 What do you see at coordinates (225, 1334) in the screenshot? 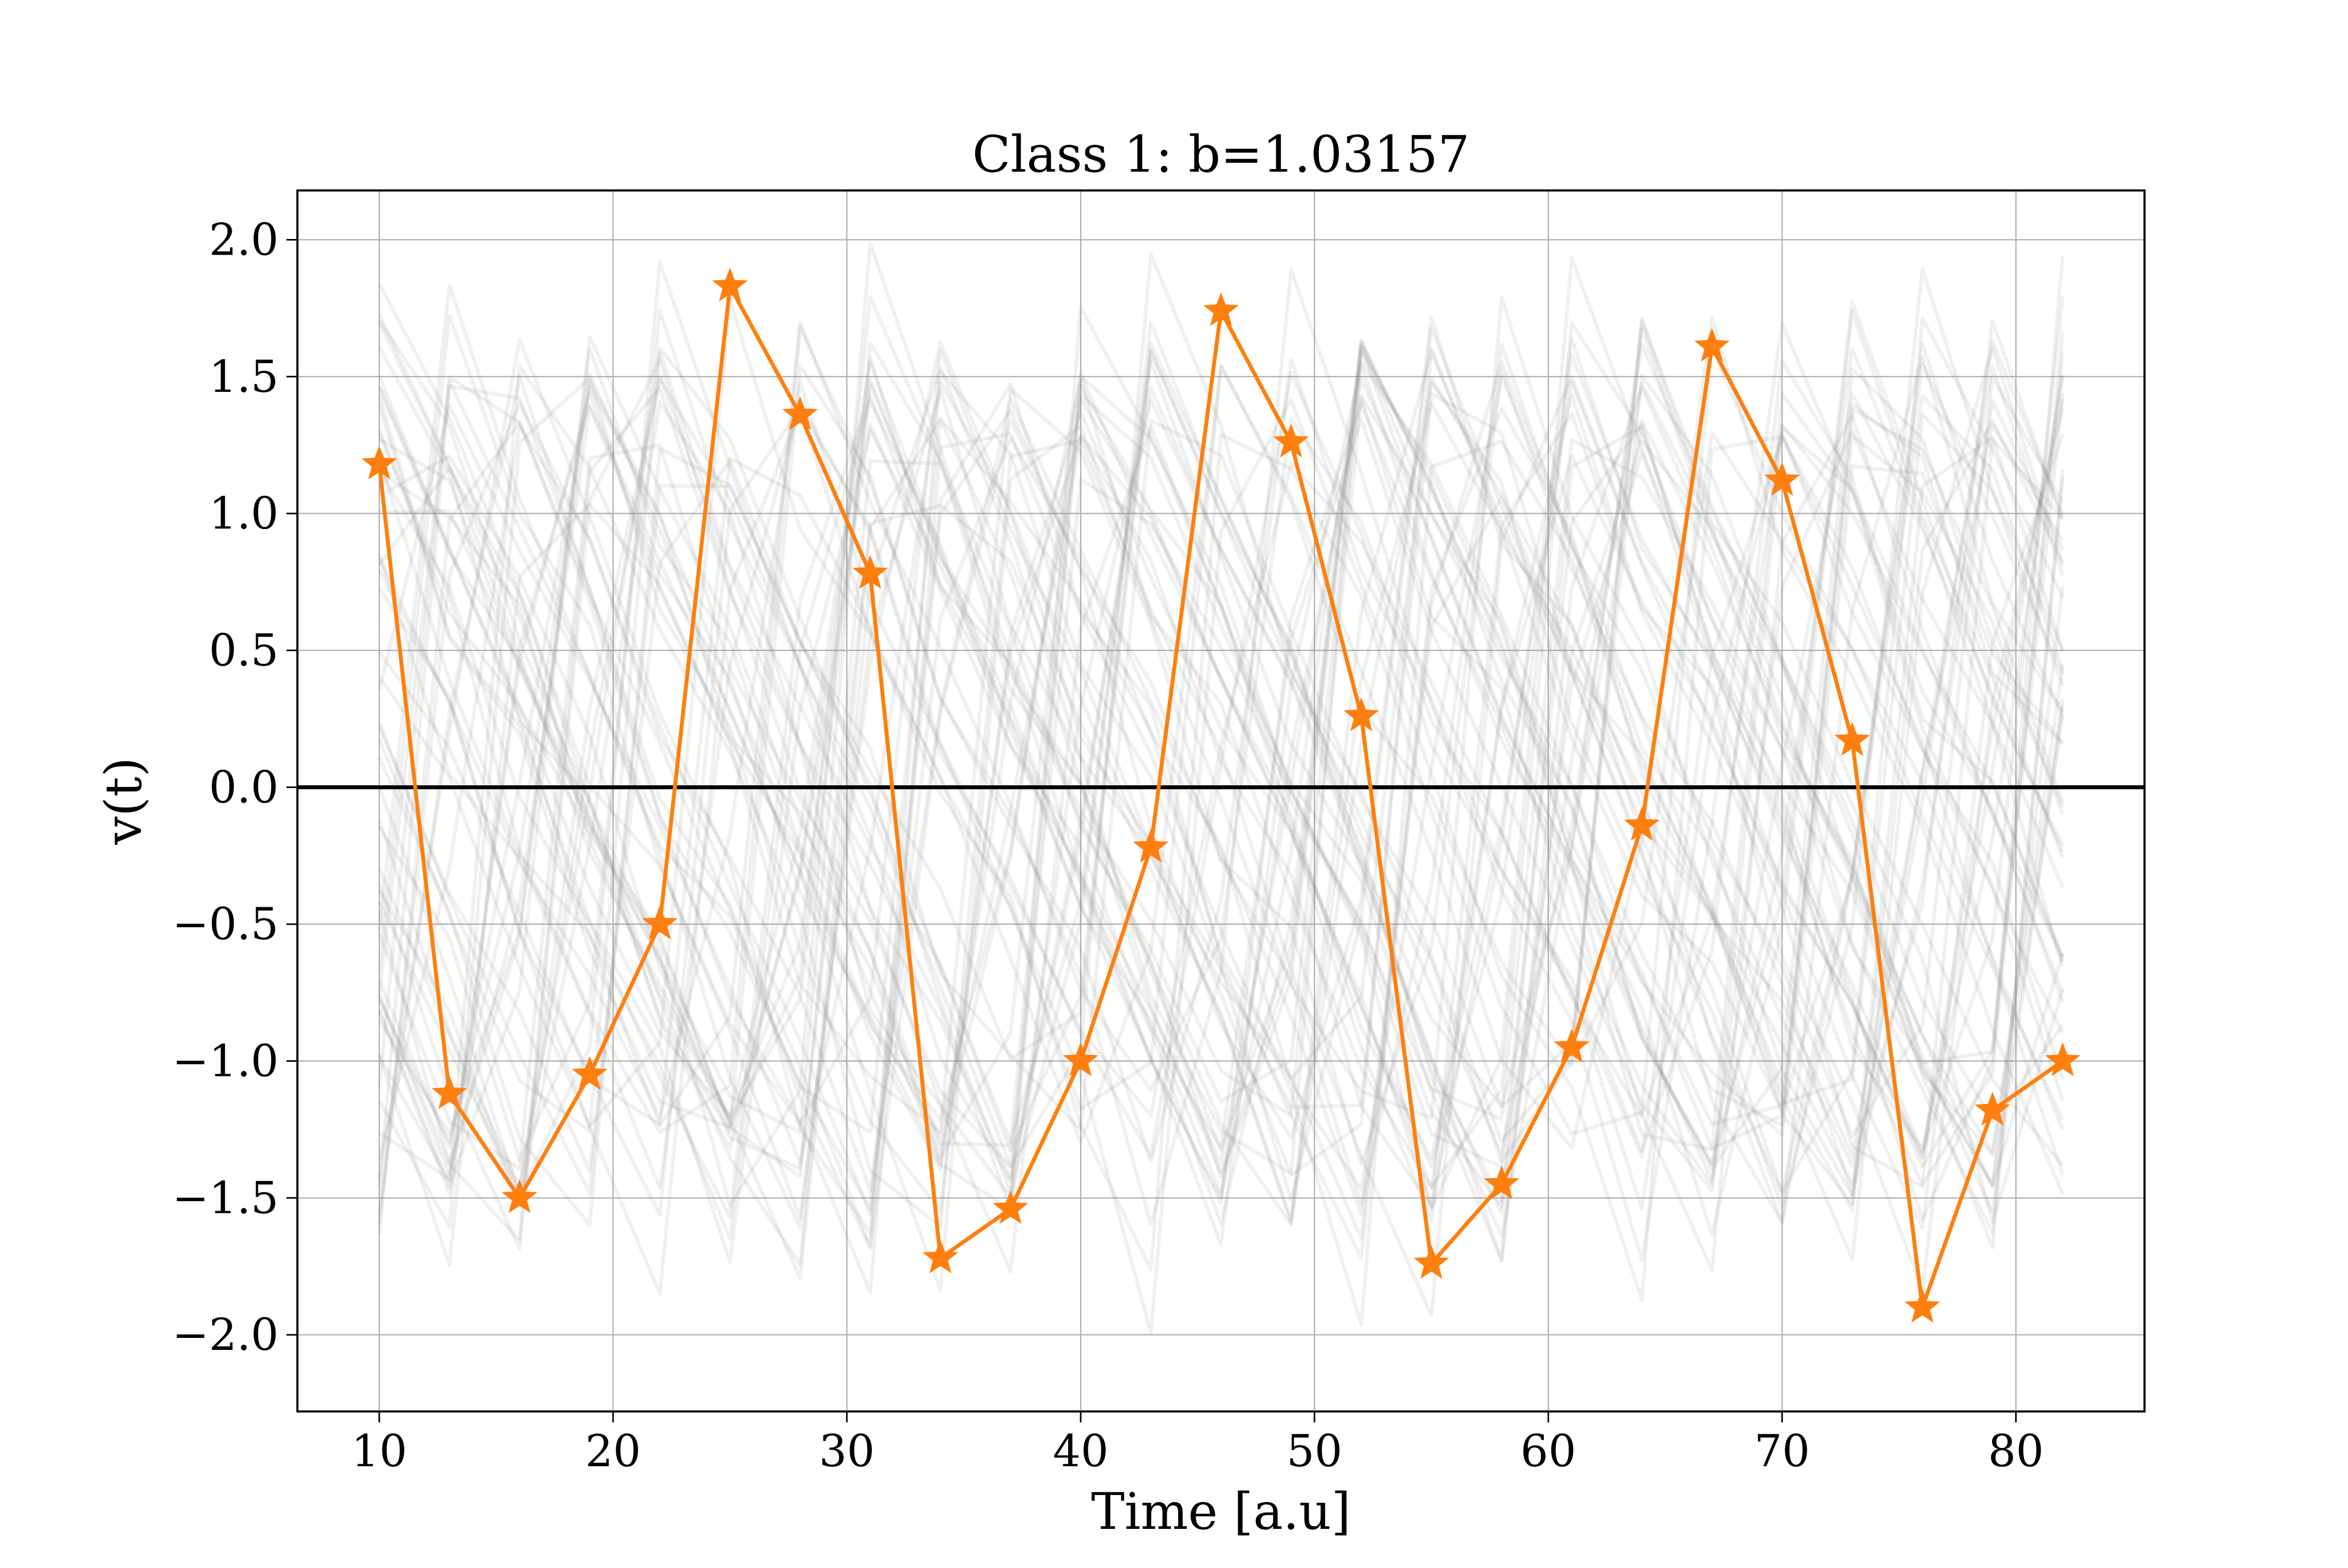
I see `y-tick-label: −2.0` at bounding box center [225, 1334].